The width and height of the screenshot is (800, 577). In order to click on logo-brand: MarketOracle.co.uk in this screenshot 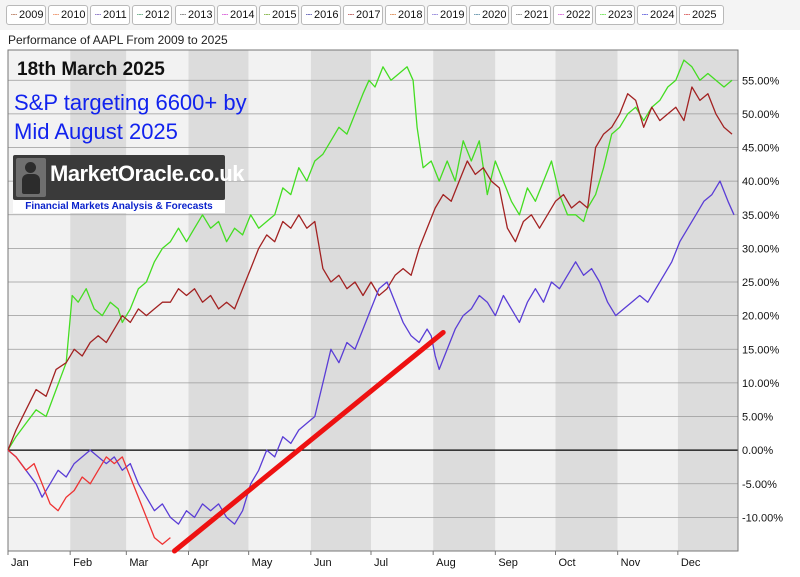, I will do `click(147, 173)`.